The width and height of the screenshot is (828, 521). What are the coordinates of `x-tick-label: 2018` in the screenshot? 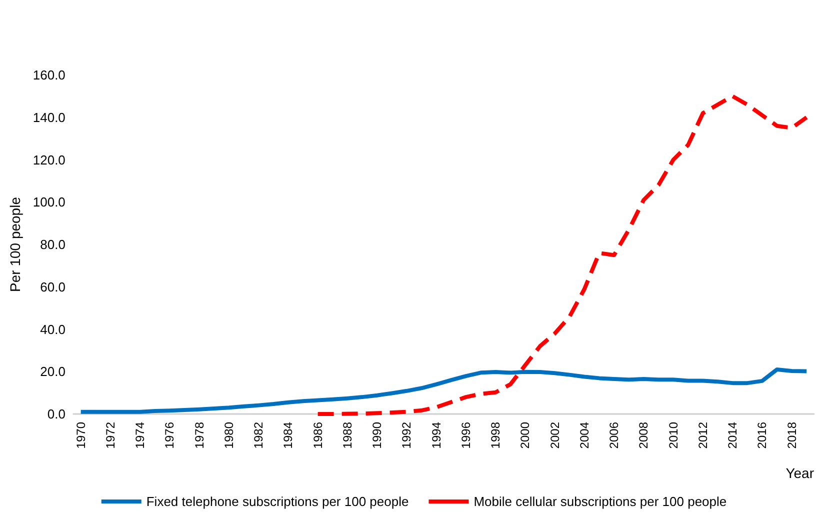 It's located at (791, 435).